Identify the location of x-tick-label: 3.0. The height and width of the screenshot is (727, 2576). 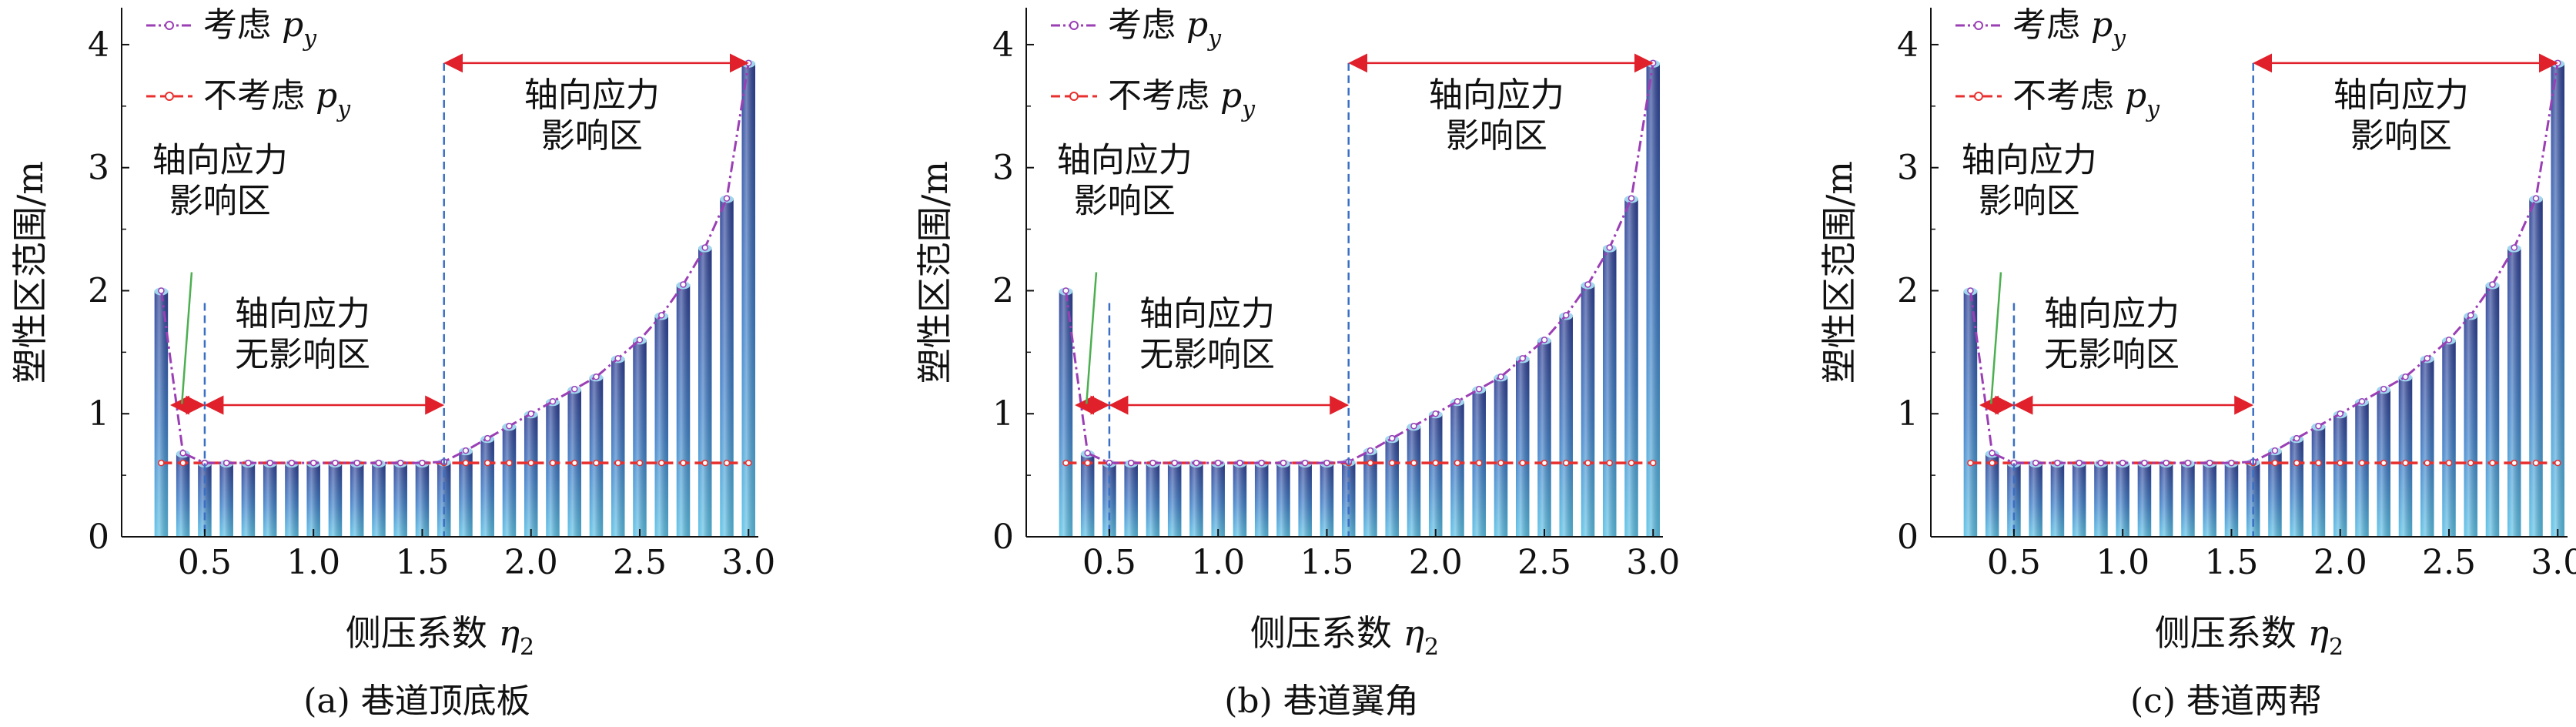
(2554, 562).